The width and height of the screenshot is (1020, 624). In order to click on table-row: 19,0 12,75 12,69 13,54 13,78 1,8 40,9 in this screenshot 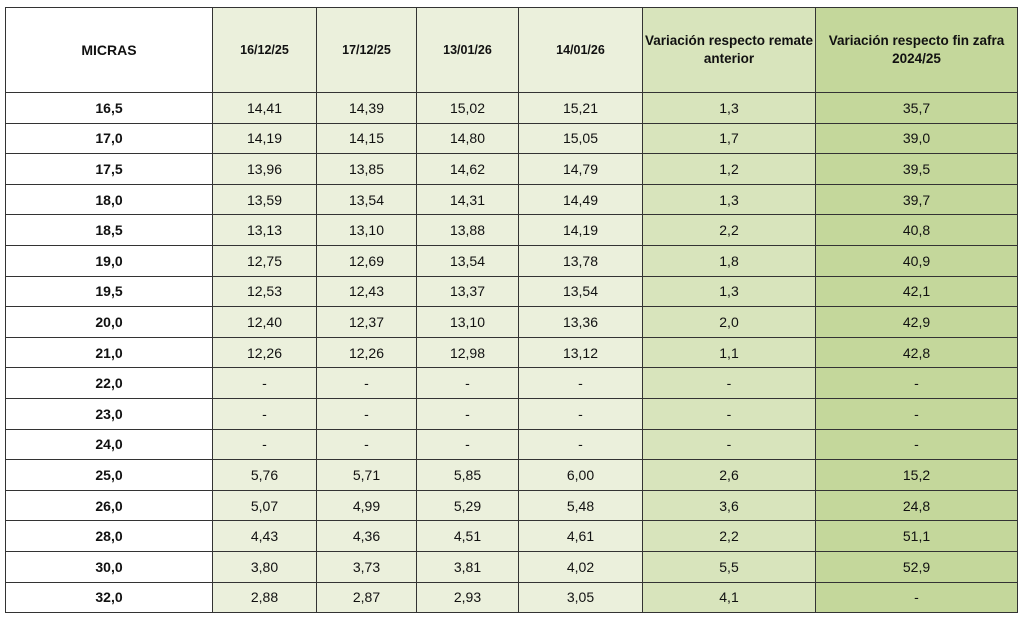, I will do `click(511, 260)`.